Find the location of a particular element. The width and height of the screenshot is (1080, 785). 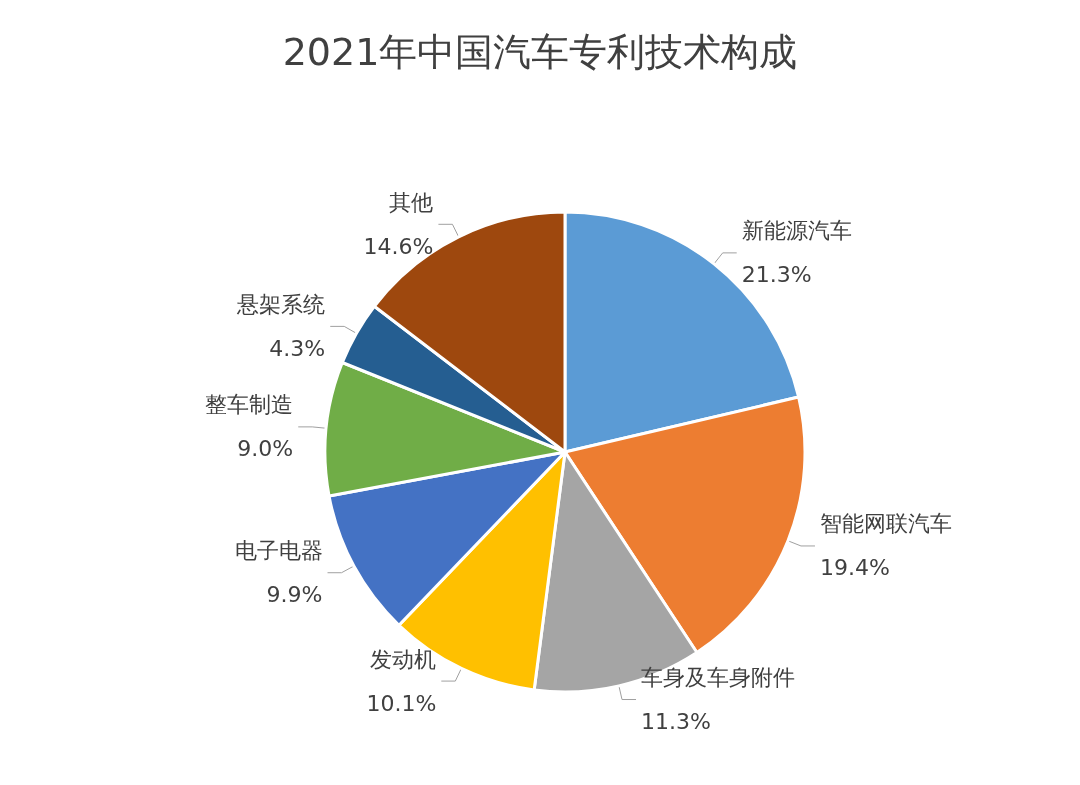

slice-label: 电子电器 is located at coordinates (278, 551).